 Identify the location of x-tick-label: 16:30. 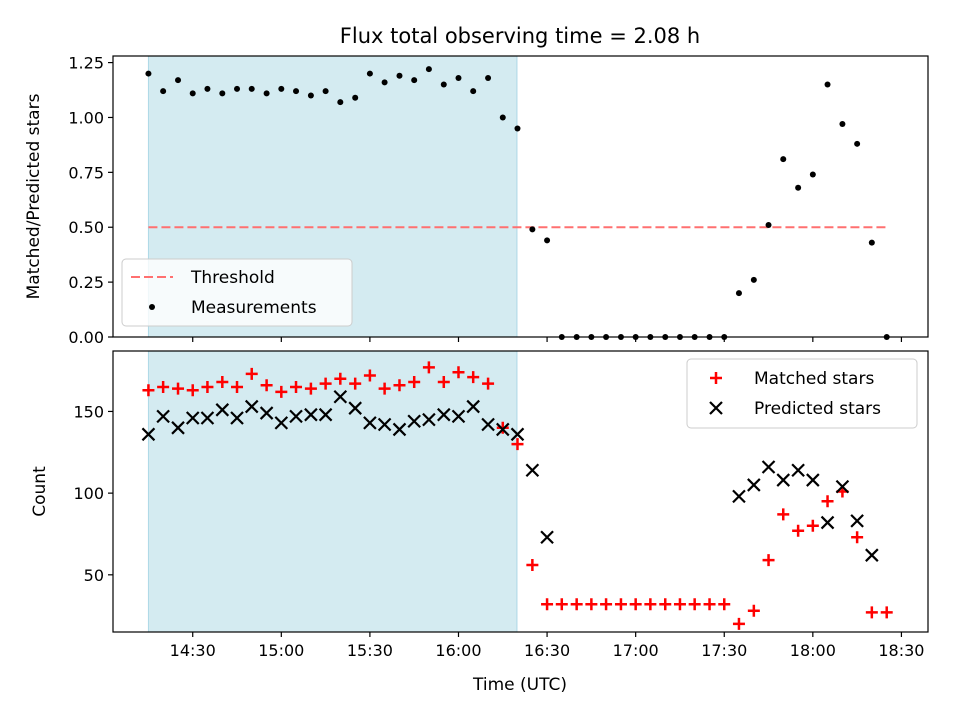
(547, 650).